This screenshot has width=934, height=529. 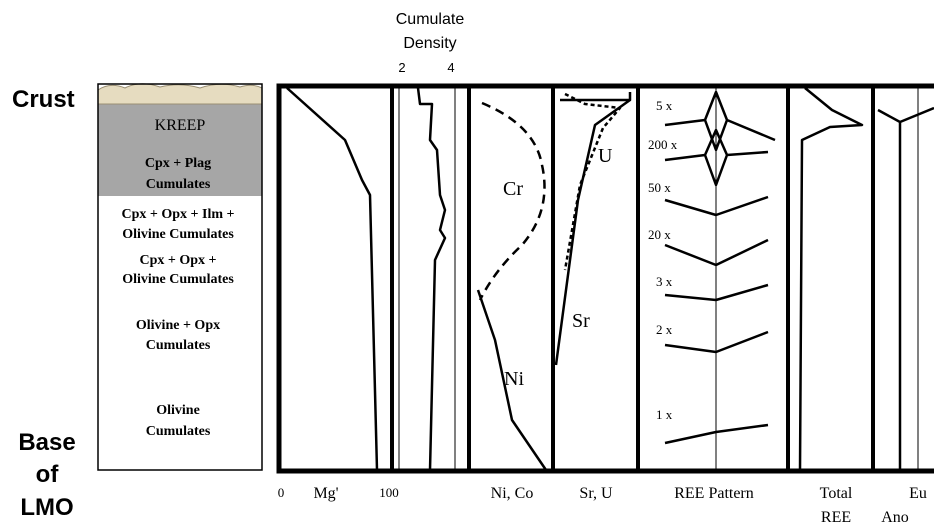 I want to click on ni-curve, so click(x=512, y=380).